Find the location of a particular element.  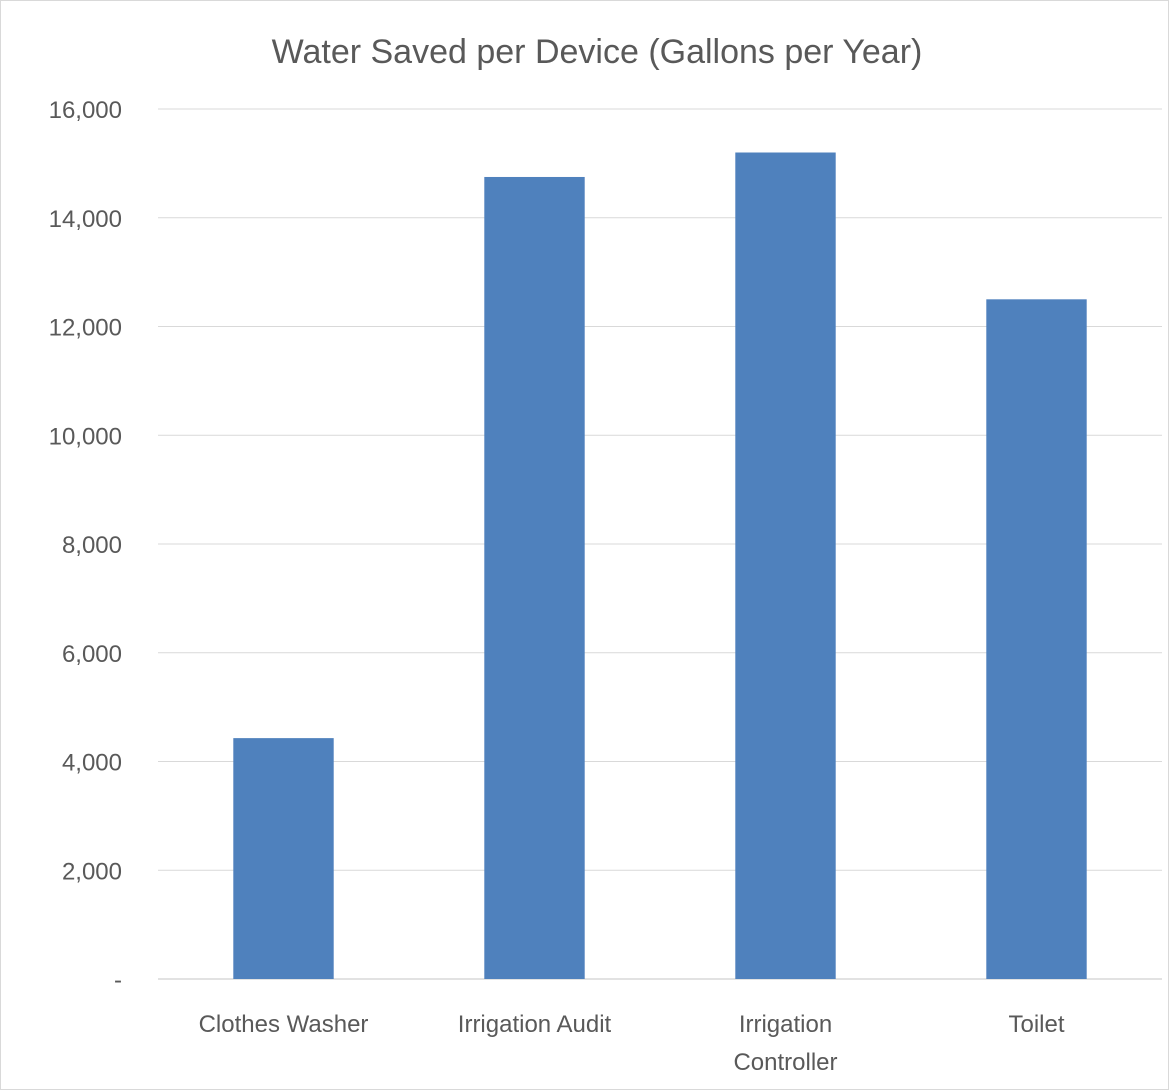

y-tick-label: 14,000 is located at coordinates (85, 219).